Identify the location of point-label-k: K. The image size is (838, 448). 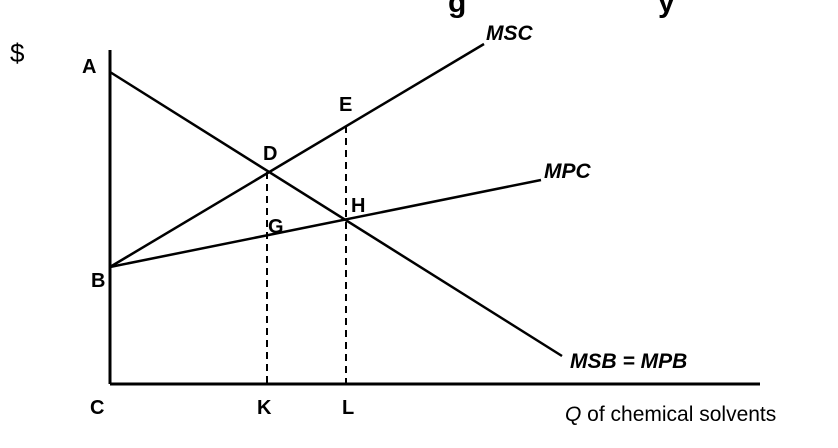
(264, 408).